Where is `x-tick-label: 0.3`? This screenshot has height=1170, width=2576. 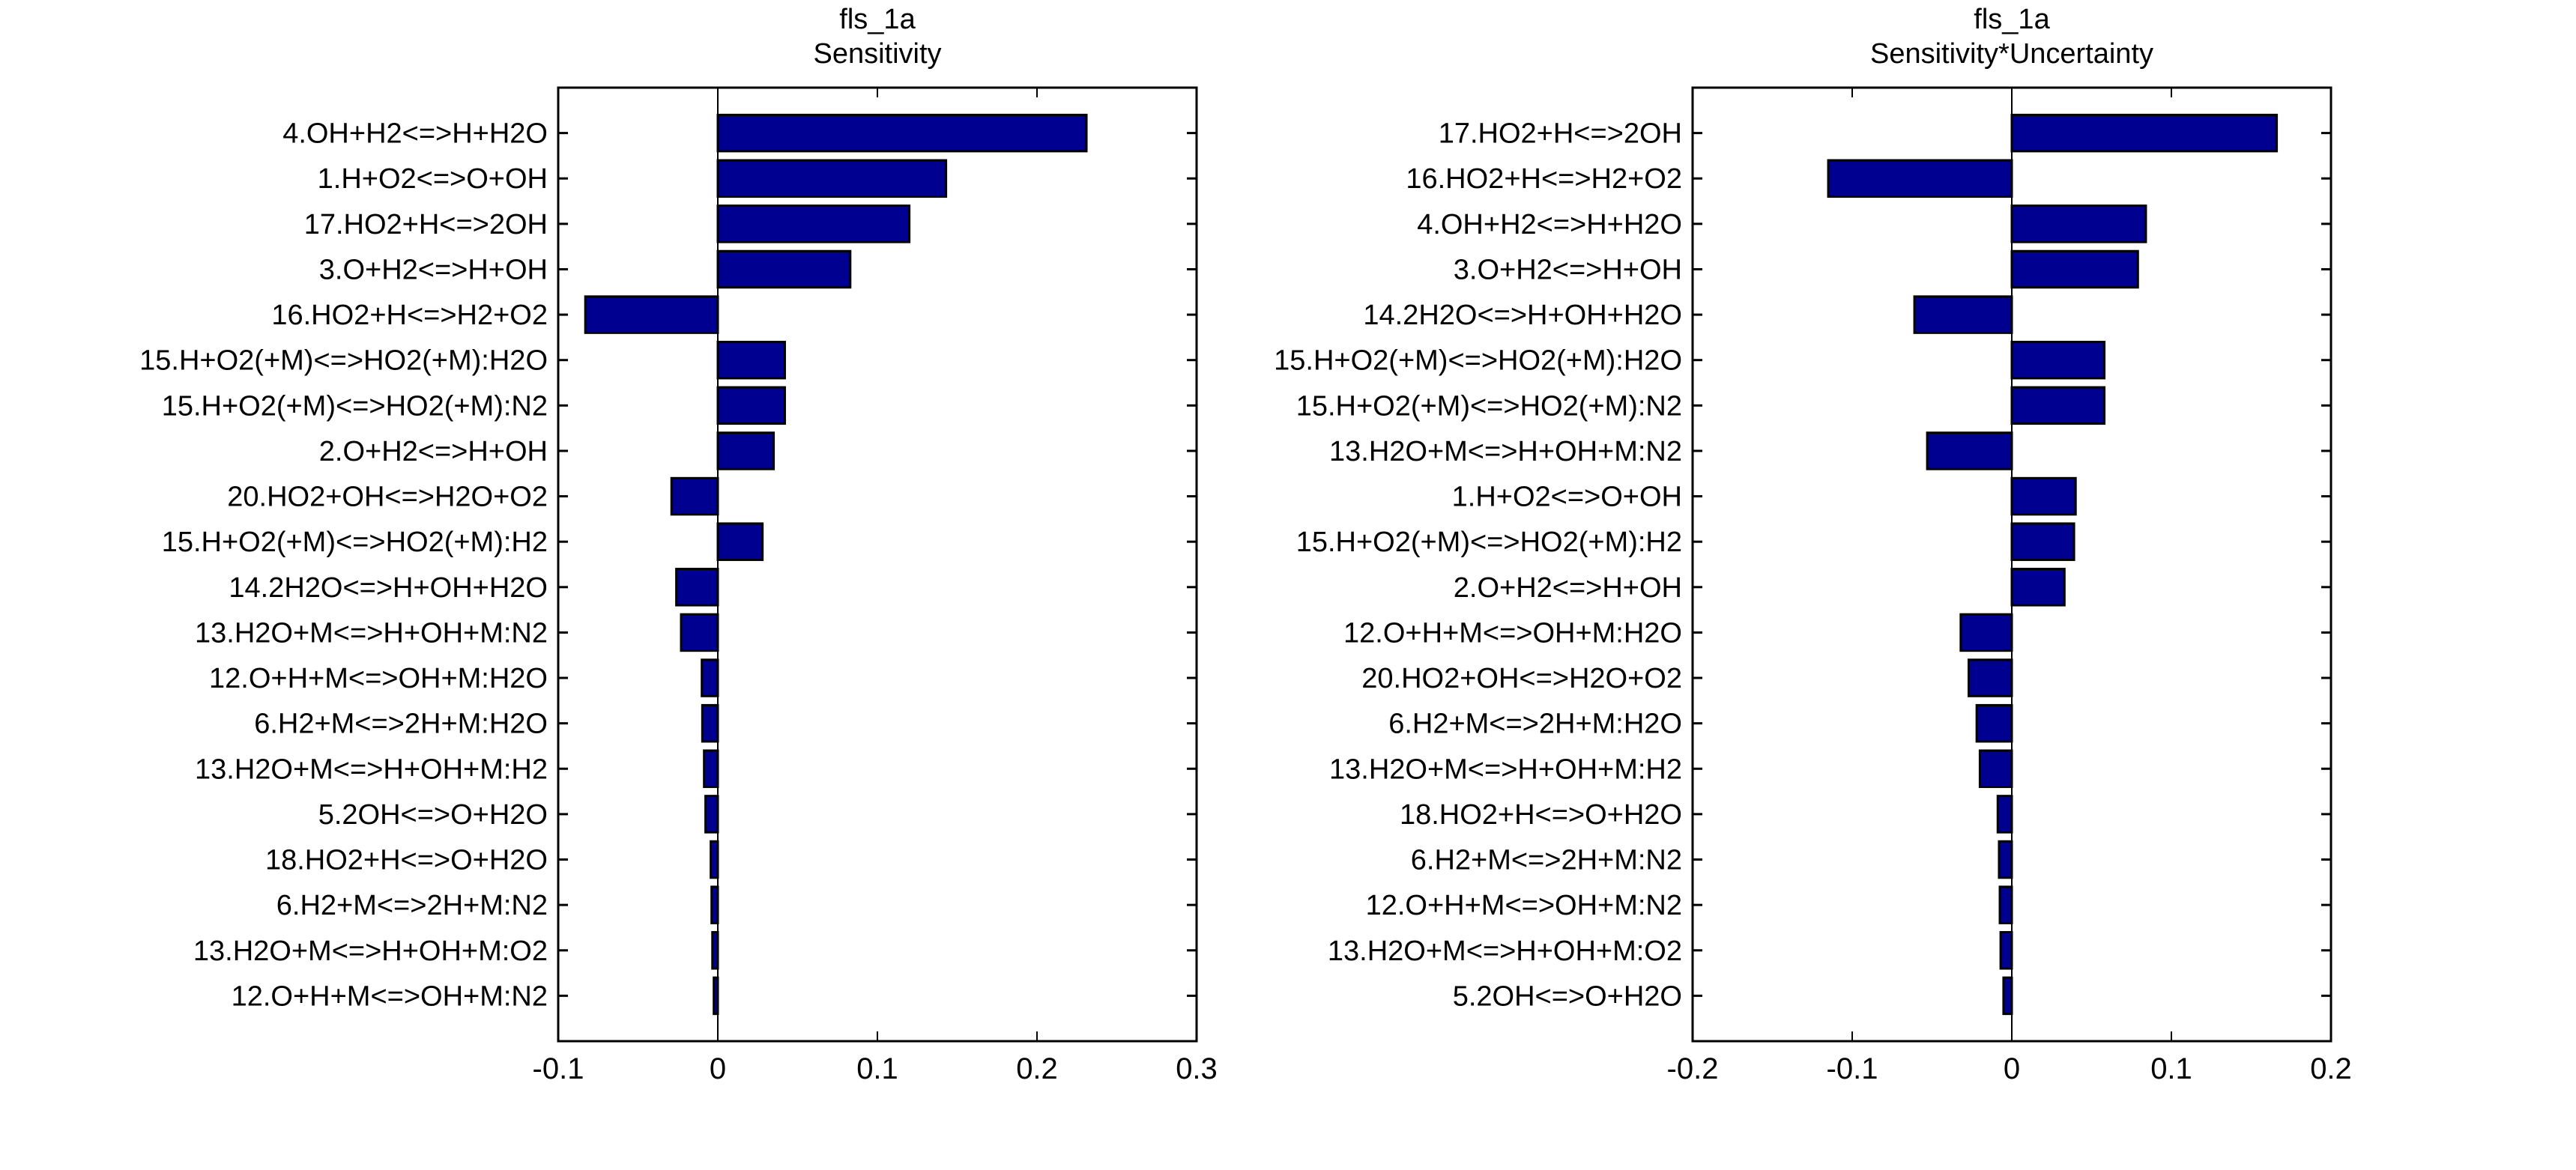
x-tick-label: 0.3 is located at coordinates (1197, 1068).